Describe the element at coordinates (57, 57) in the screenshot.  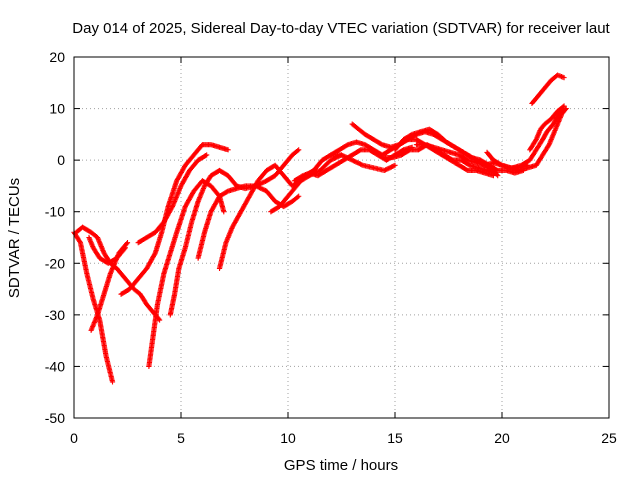
I see `y-tick-label: 20` at that location.